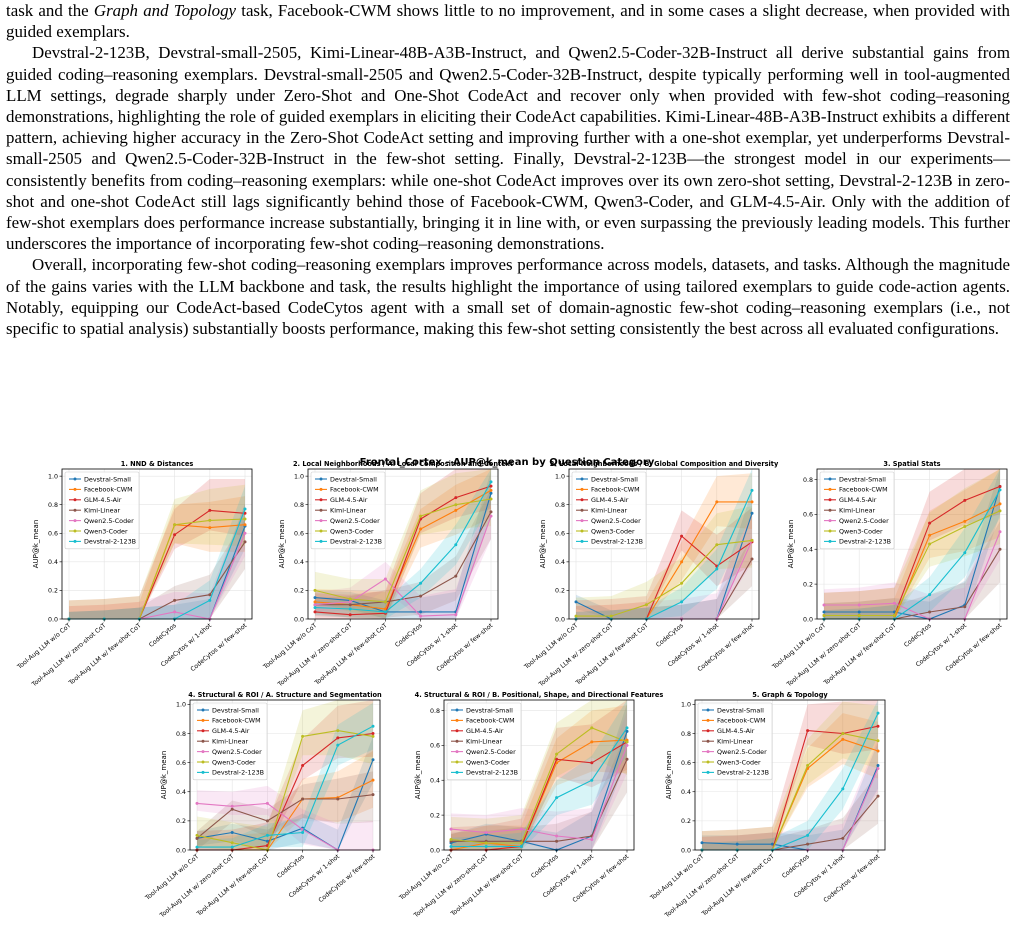 The width and height of the screenshot is (1014, 937). Describe the element at coordinates (738, 885) in the screenshot. I see `x-tick-label: Tool-Aug LLM w/ few-shot CoT` at that location.